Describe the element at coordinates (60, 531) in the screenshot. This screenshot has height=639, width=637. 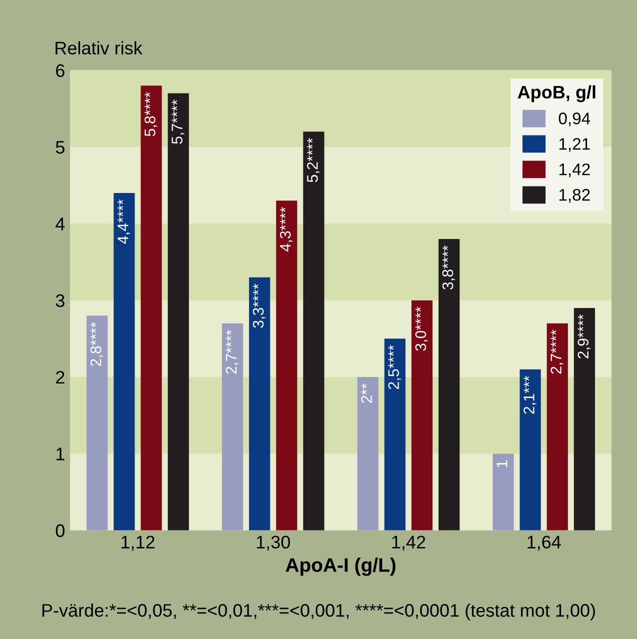
I see `y-tick-label: 0` at that location.